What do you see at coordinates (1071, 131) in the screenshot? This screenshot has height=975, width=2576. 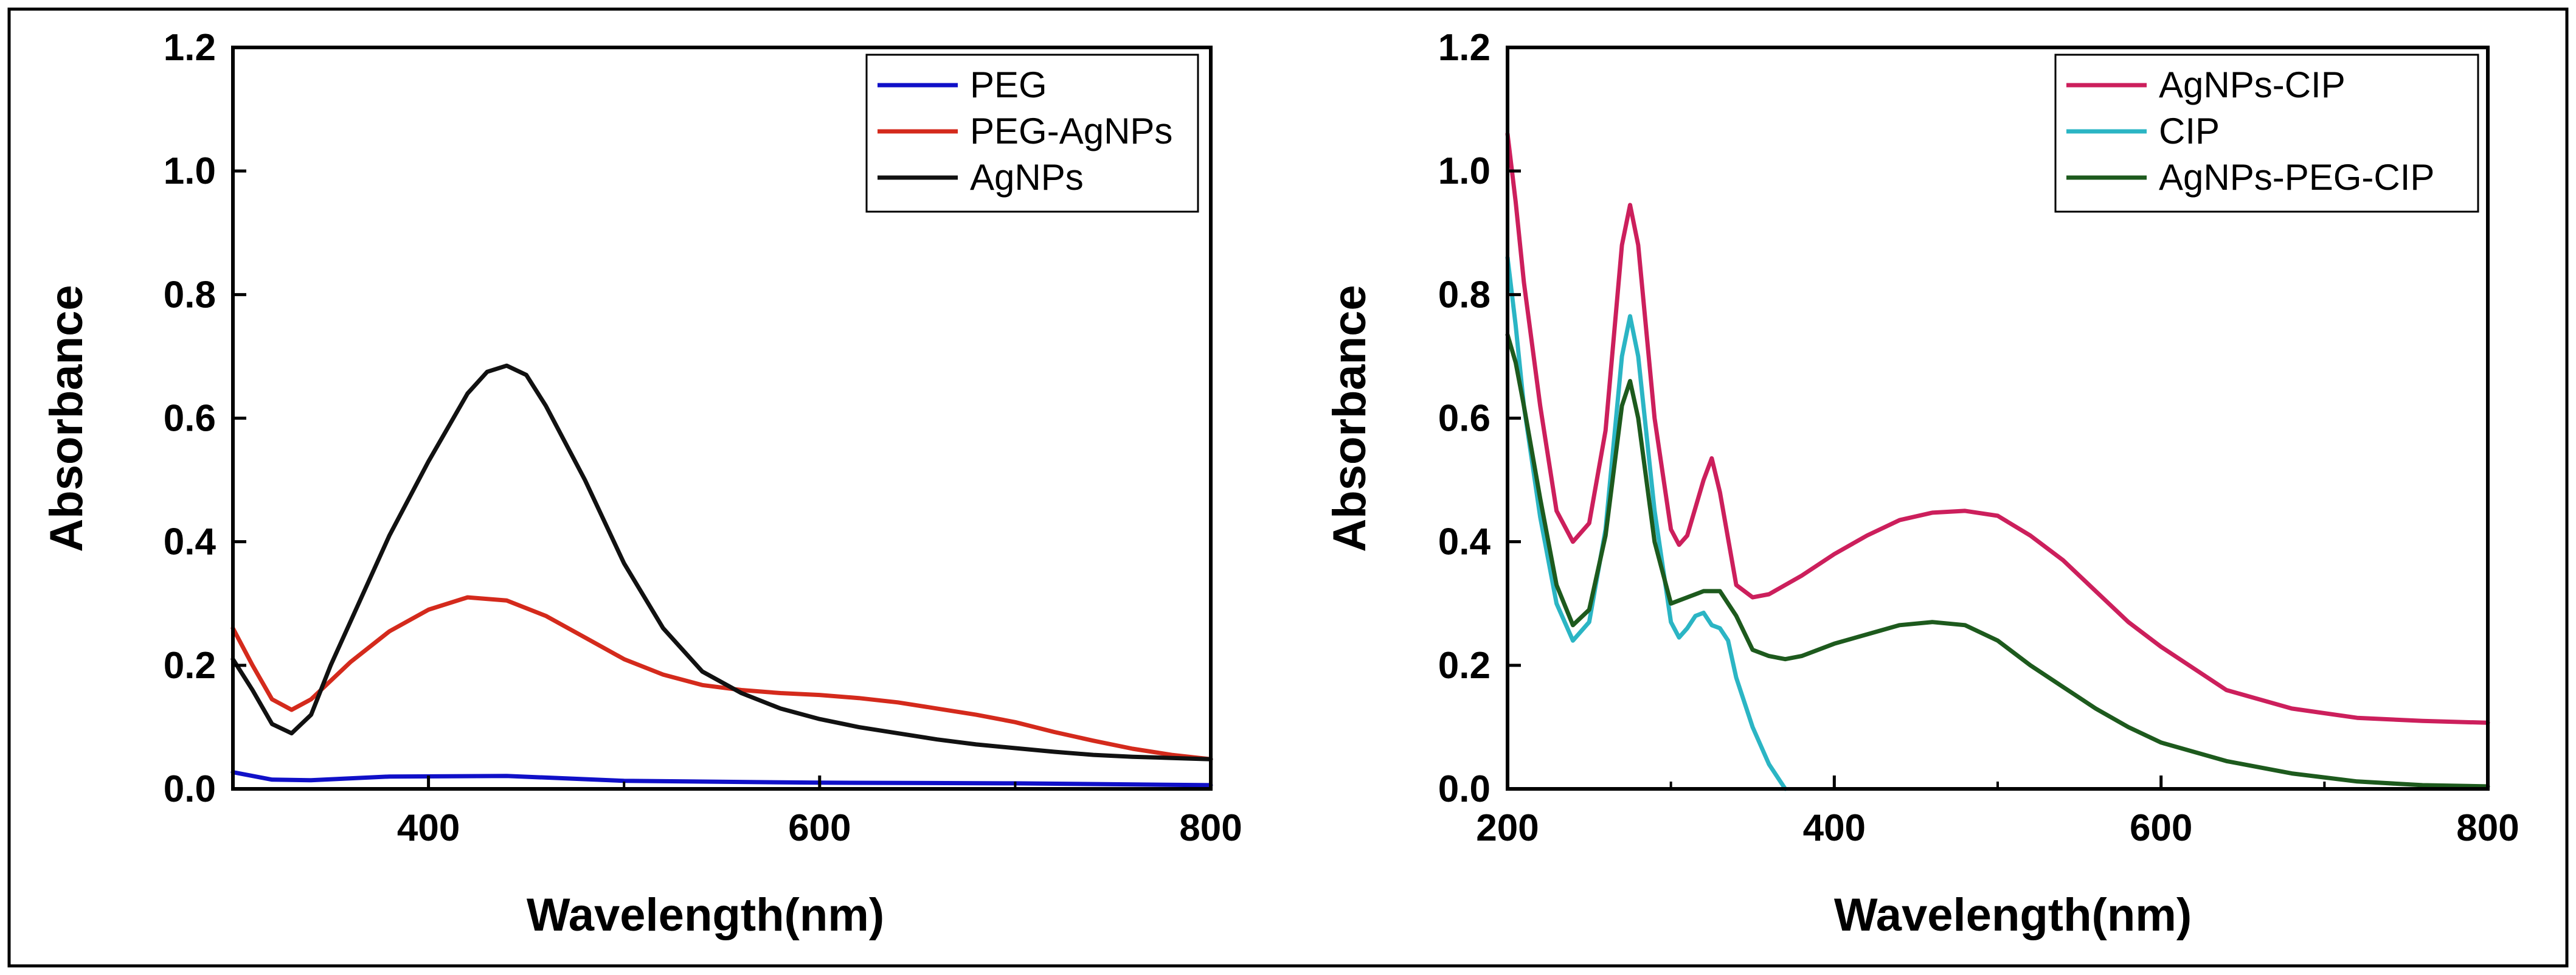 I see `legend-label: PEG-AgNPs` at bounding box center [1071, 131].